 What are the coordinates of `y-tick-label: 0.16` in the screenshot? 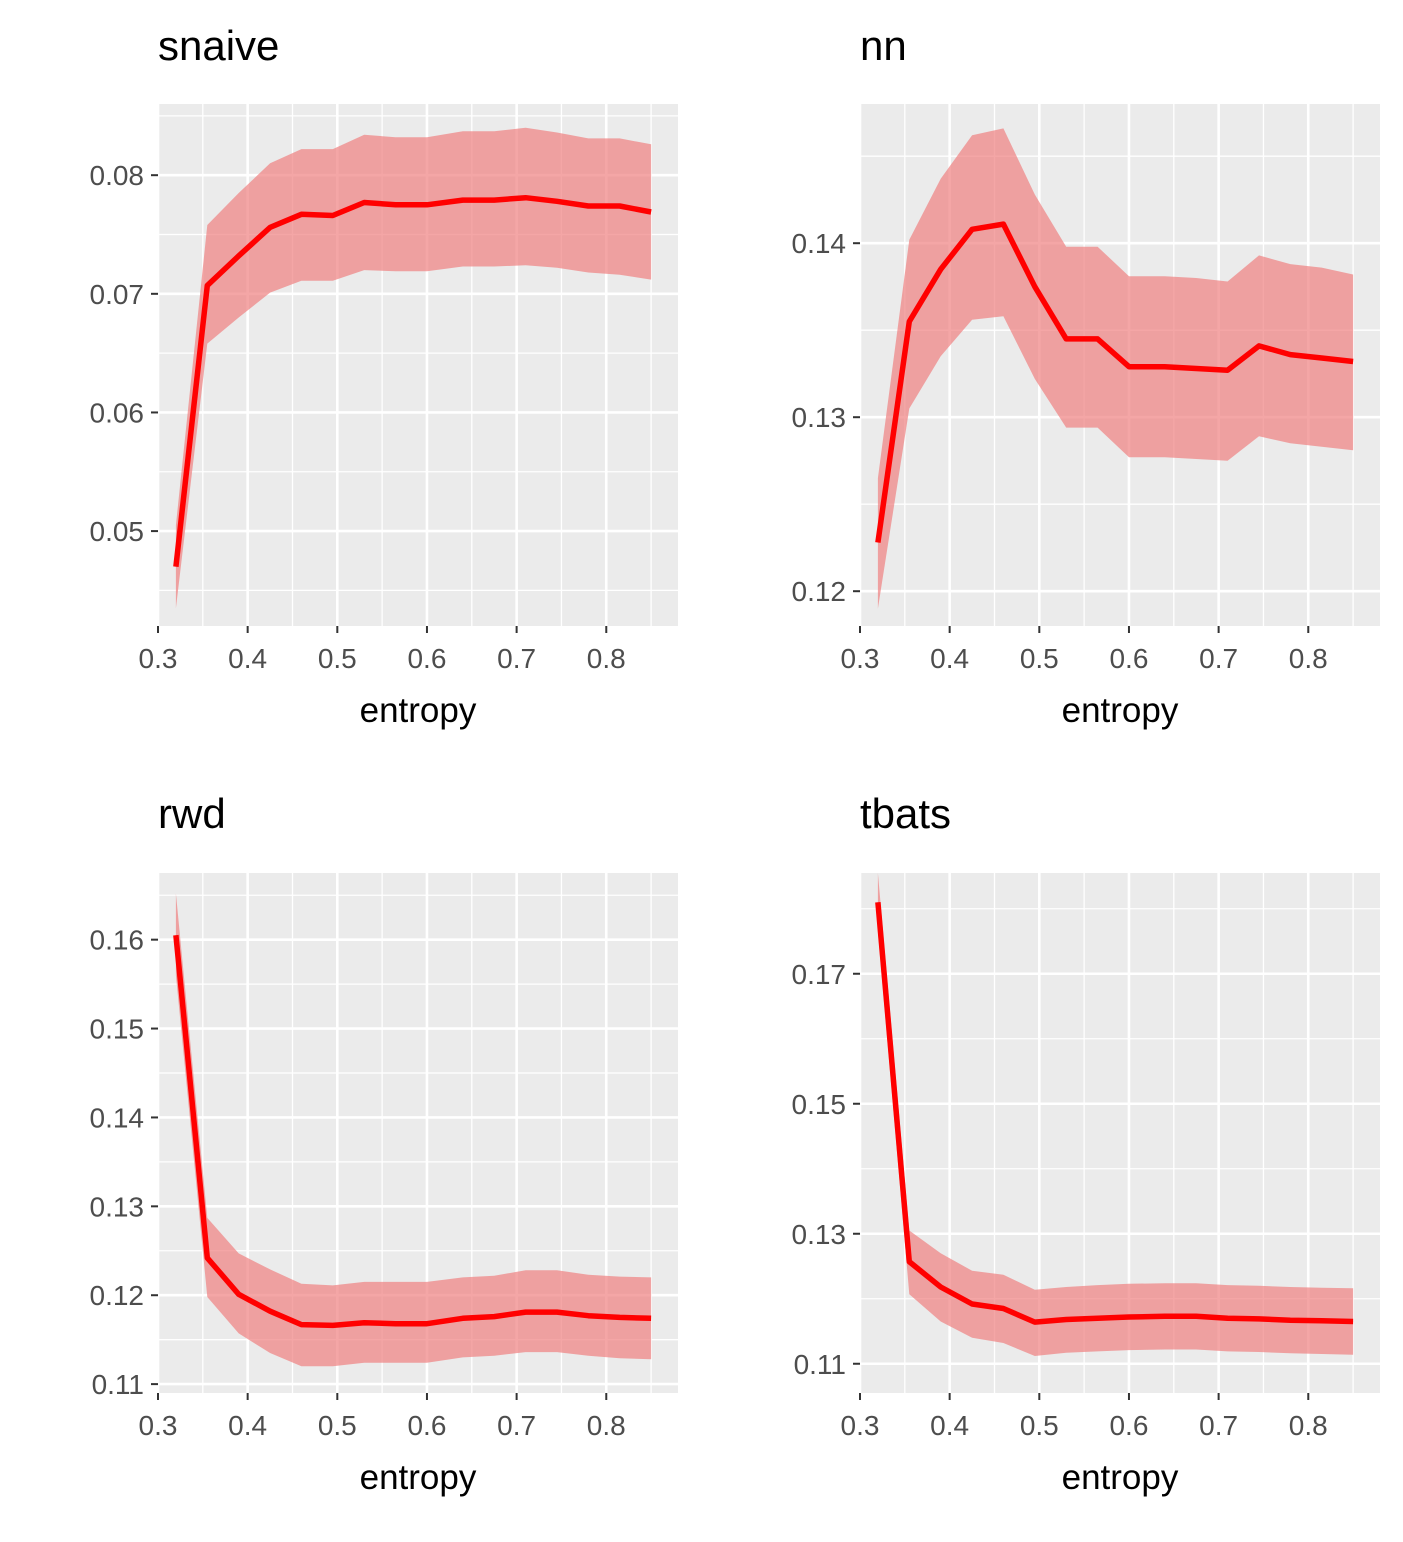 It's located at (117, 940).